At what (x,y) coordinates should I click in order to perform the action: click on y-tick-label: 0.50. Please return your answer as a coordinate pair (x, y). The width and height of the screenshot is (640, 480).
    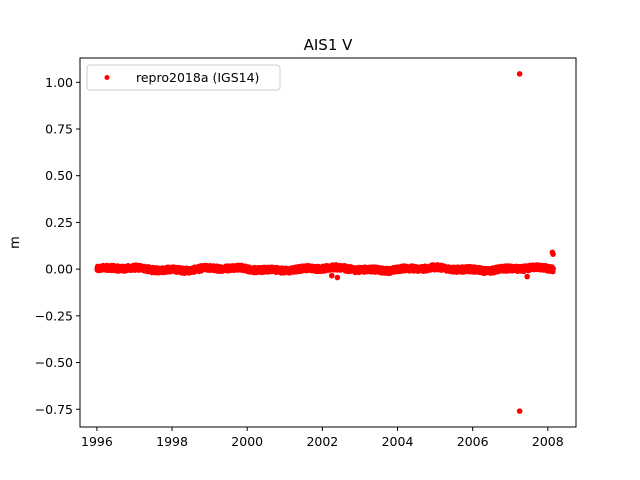
    Looking at the image, I should click on (59, 175).